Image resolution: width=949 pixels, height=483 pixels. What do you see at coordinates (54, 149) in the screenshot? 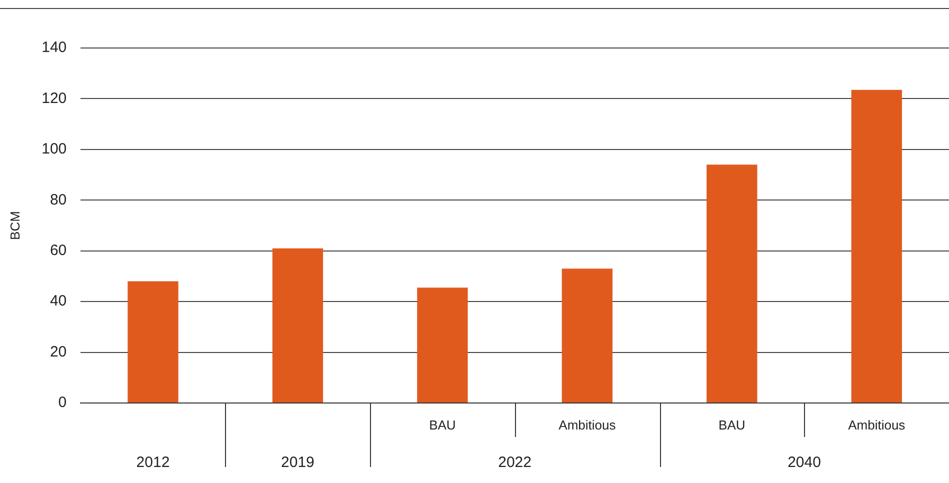
I see `y-tick-label: 100` at bounding box center [54, 149].